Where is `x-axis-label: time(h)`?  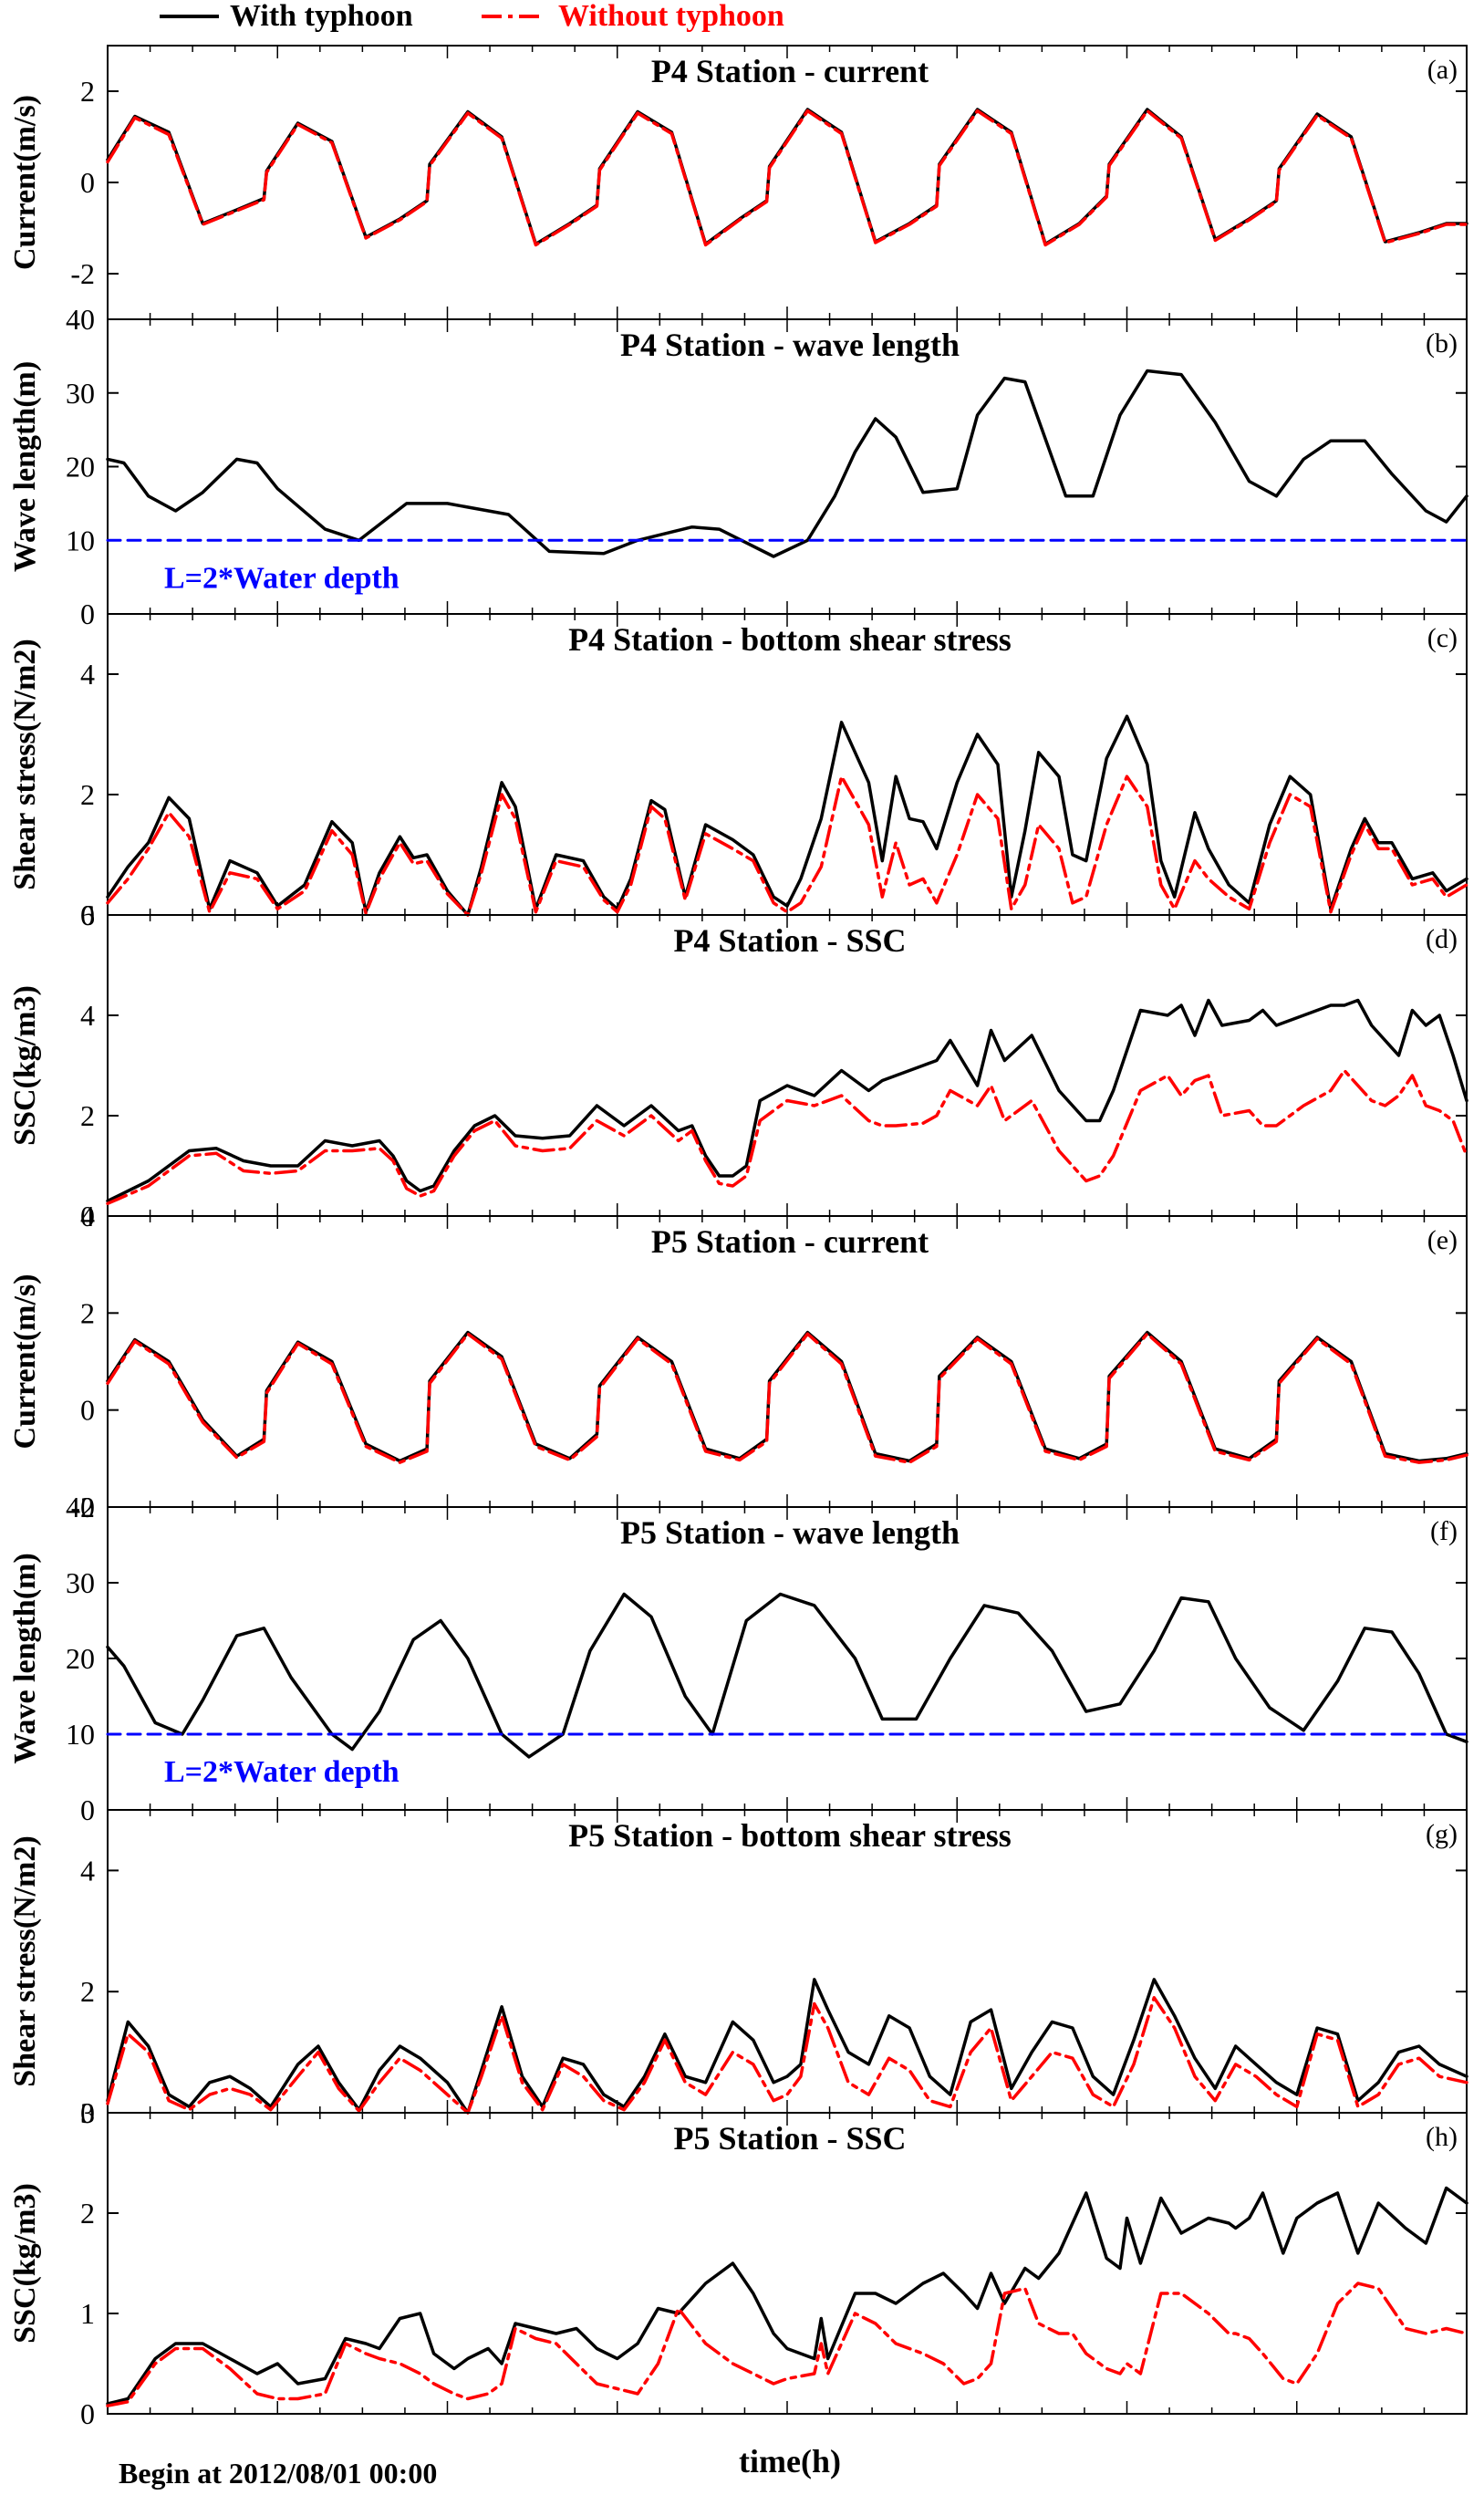 x-axis-label: time(h) is located at coordinates (790, 2461).